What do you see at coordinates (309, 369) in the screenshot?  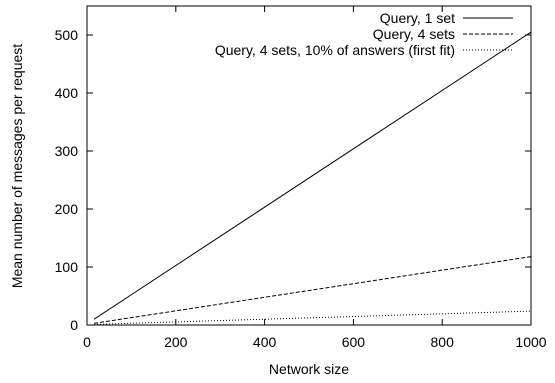 I see `x-axis-title: Network size` at bounding box center [309, 369].